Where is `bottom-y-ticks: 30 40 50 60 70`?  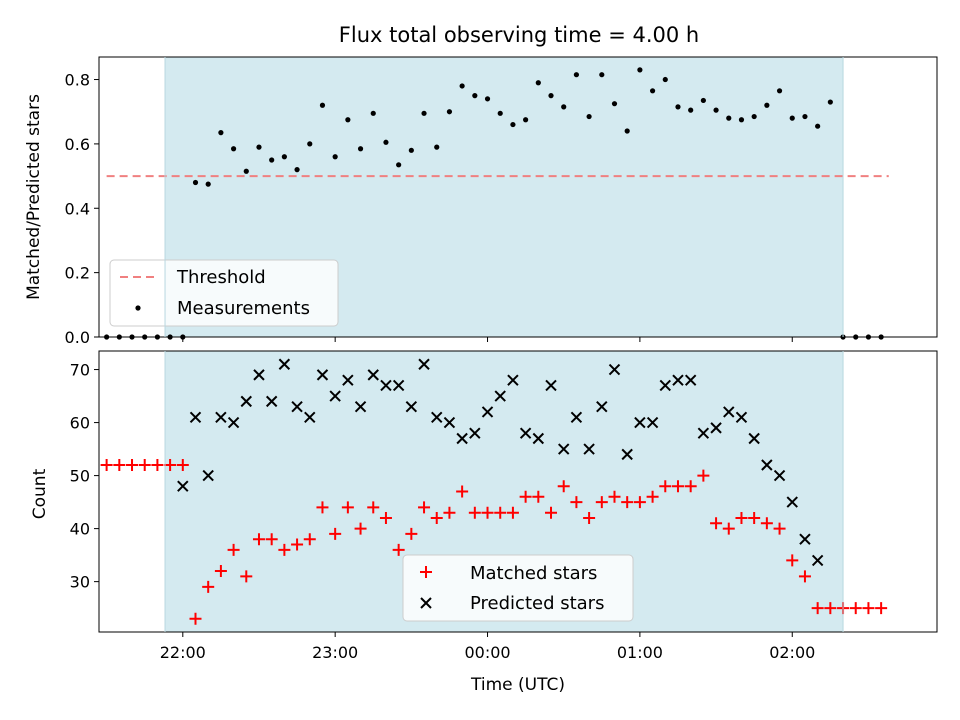
bottom-y-ticks: 30 40 50 60 70 is located at coordinates (84, 476).